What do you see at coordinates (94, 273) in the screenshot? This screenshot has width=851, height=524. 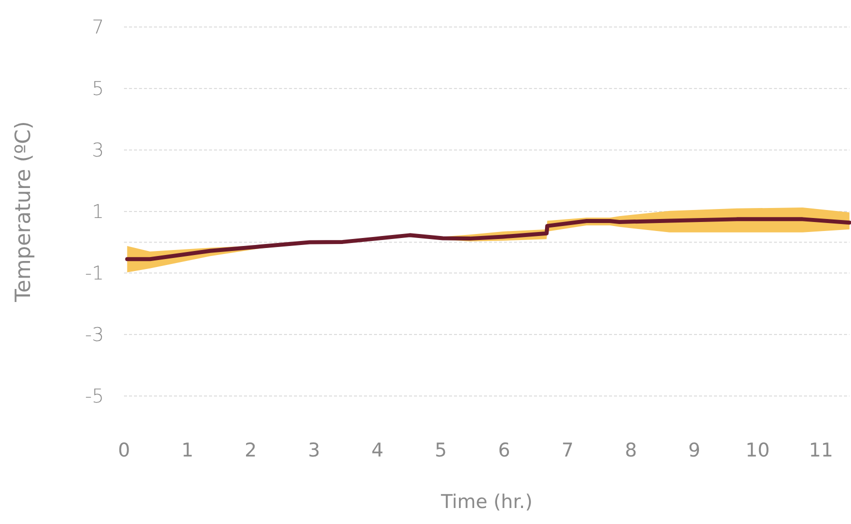 I see `y-tick-label: -1` at bounding box center [94, 273].